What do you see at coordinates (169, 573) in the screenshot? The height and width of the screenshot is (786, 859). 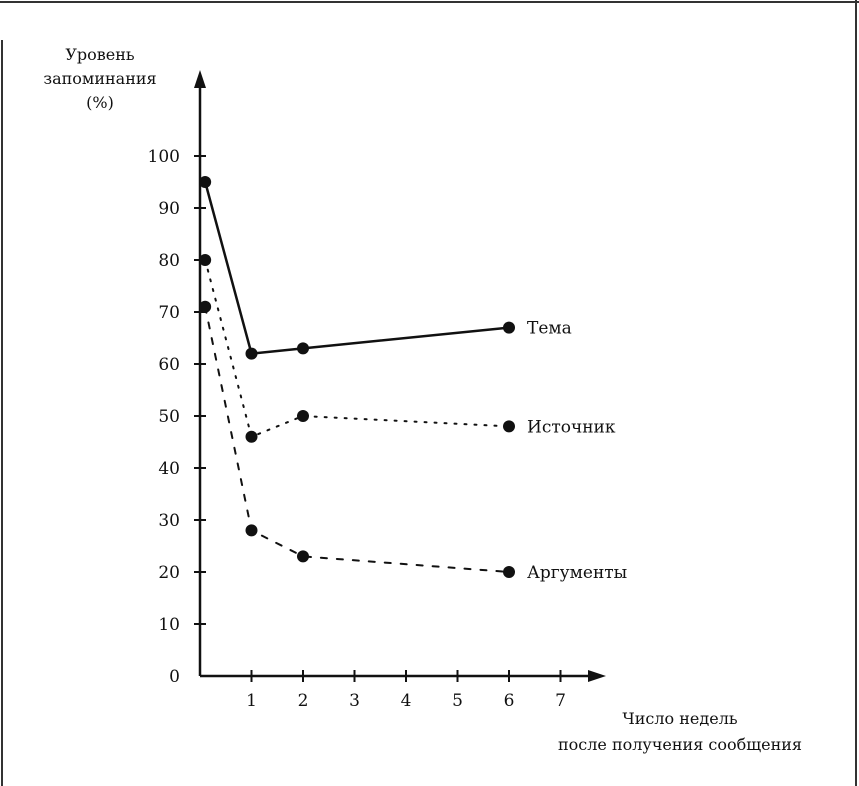 I see `y-tick-label-20: 20` at bounding box center [169, 573].